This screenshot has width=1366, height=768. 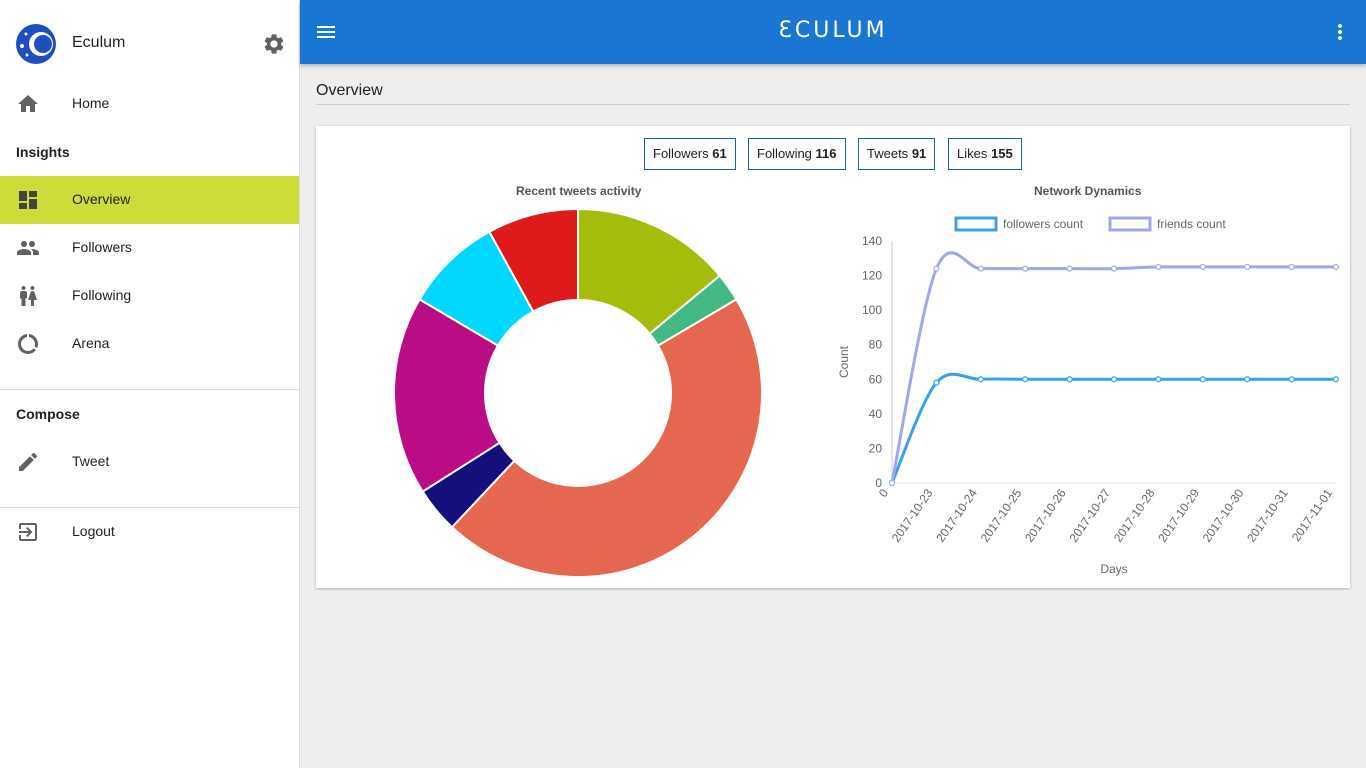 What do you see at coordinates (28, 200) in the screenshot?
I see `dashboard-icon` at bounding box center [28, 200].